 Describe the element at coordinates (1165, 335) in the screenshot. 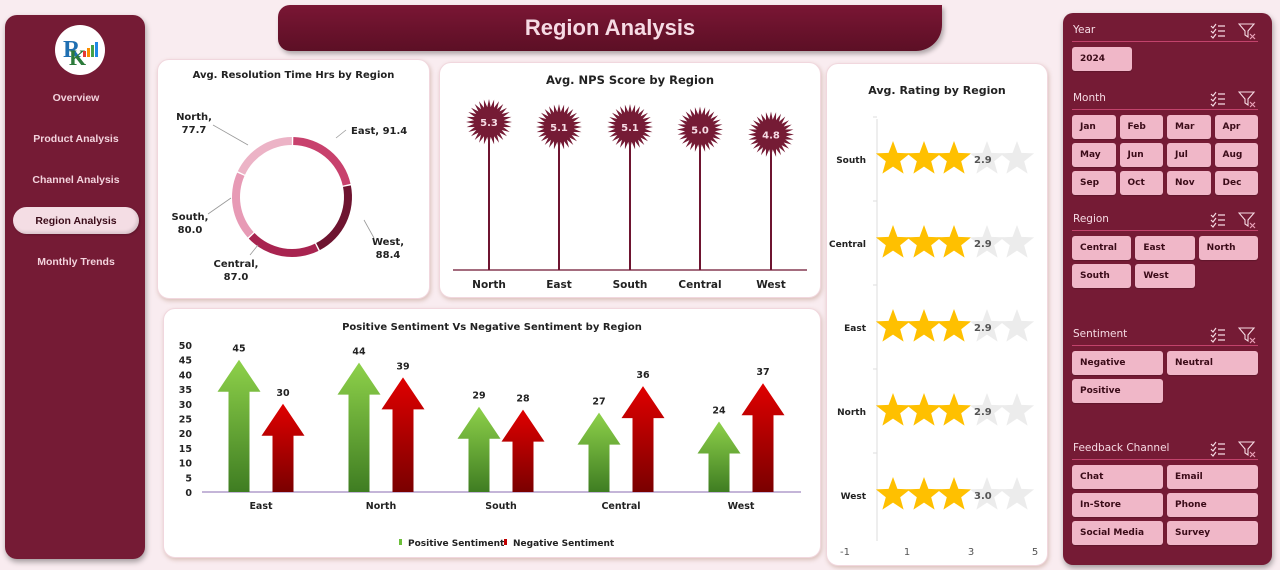

I see `slicer-header: Sentiment` at that location.